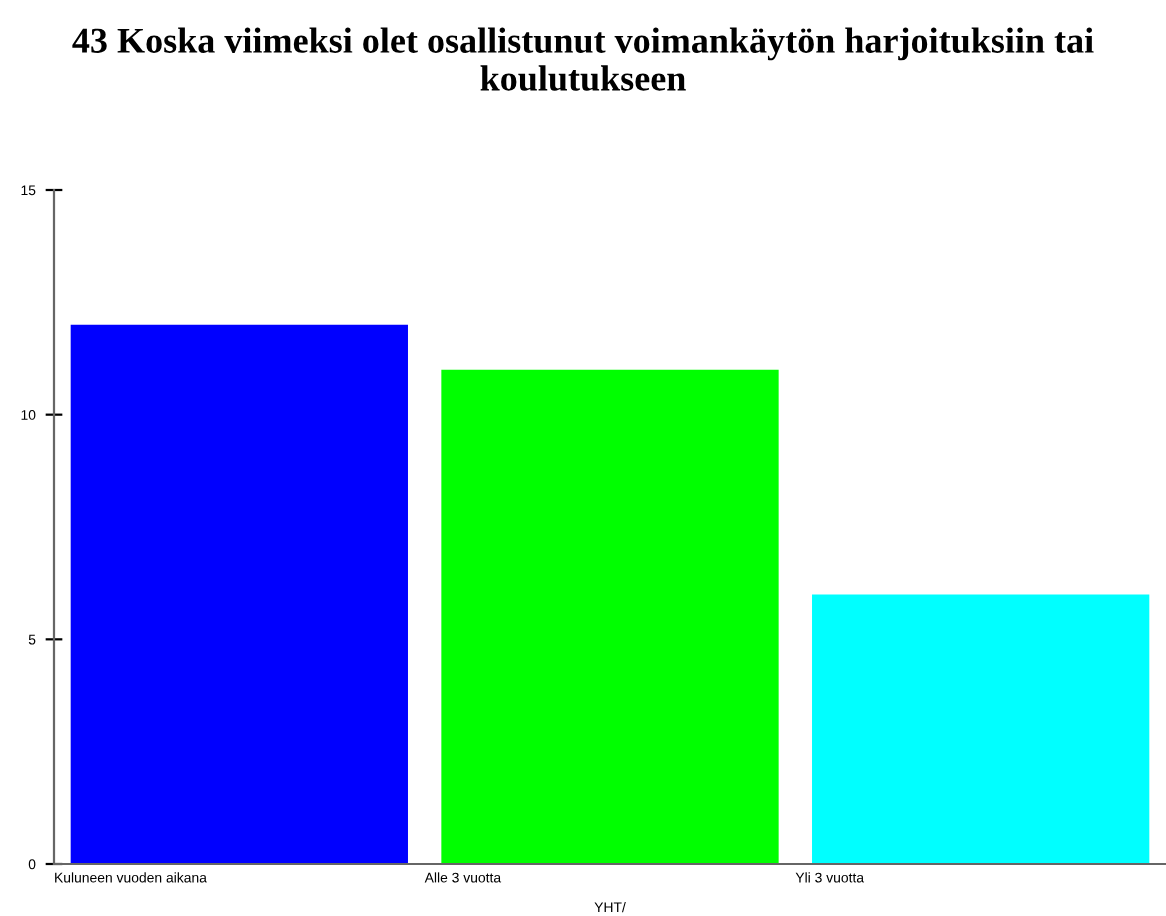 Image resolution: width=1166 pixels, height=916 pixels. What do you see at coordinates (981, 729) in the screenshot?
I see `bar` at bounding box center [981, 729].